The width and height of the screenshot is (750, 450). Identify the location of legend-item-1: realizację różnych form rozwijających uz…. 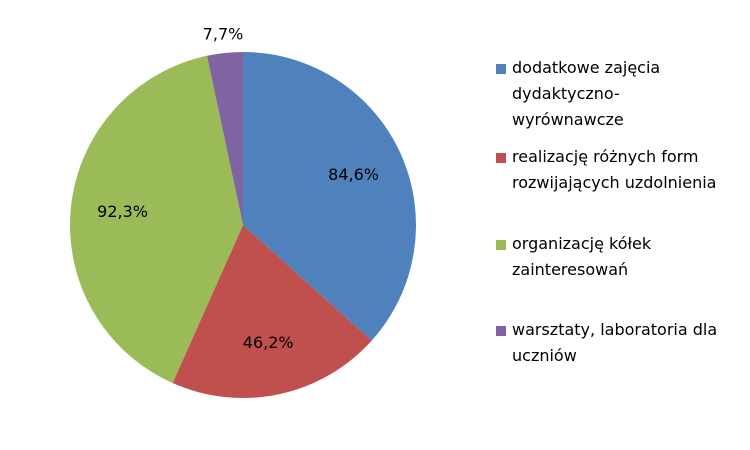
(606, 171).